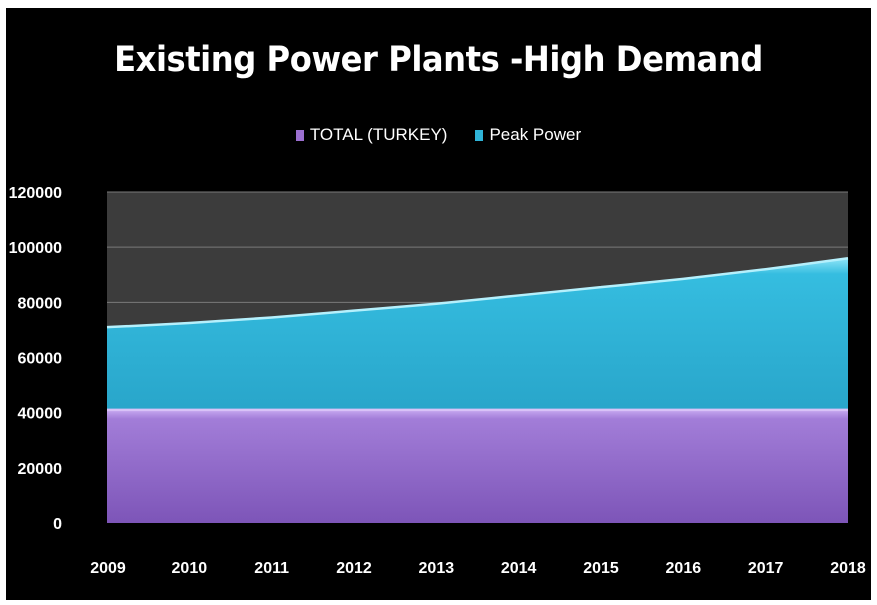 The height and width of the screenshot is (605, 877). Describe the element at coordinates (478, 568) in the screenshot. I see `x-axis: 2009 2010 2011 2012 2013 2014 2015 2016 2017 2018` at that location.